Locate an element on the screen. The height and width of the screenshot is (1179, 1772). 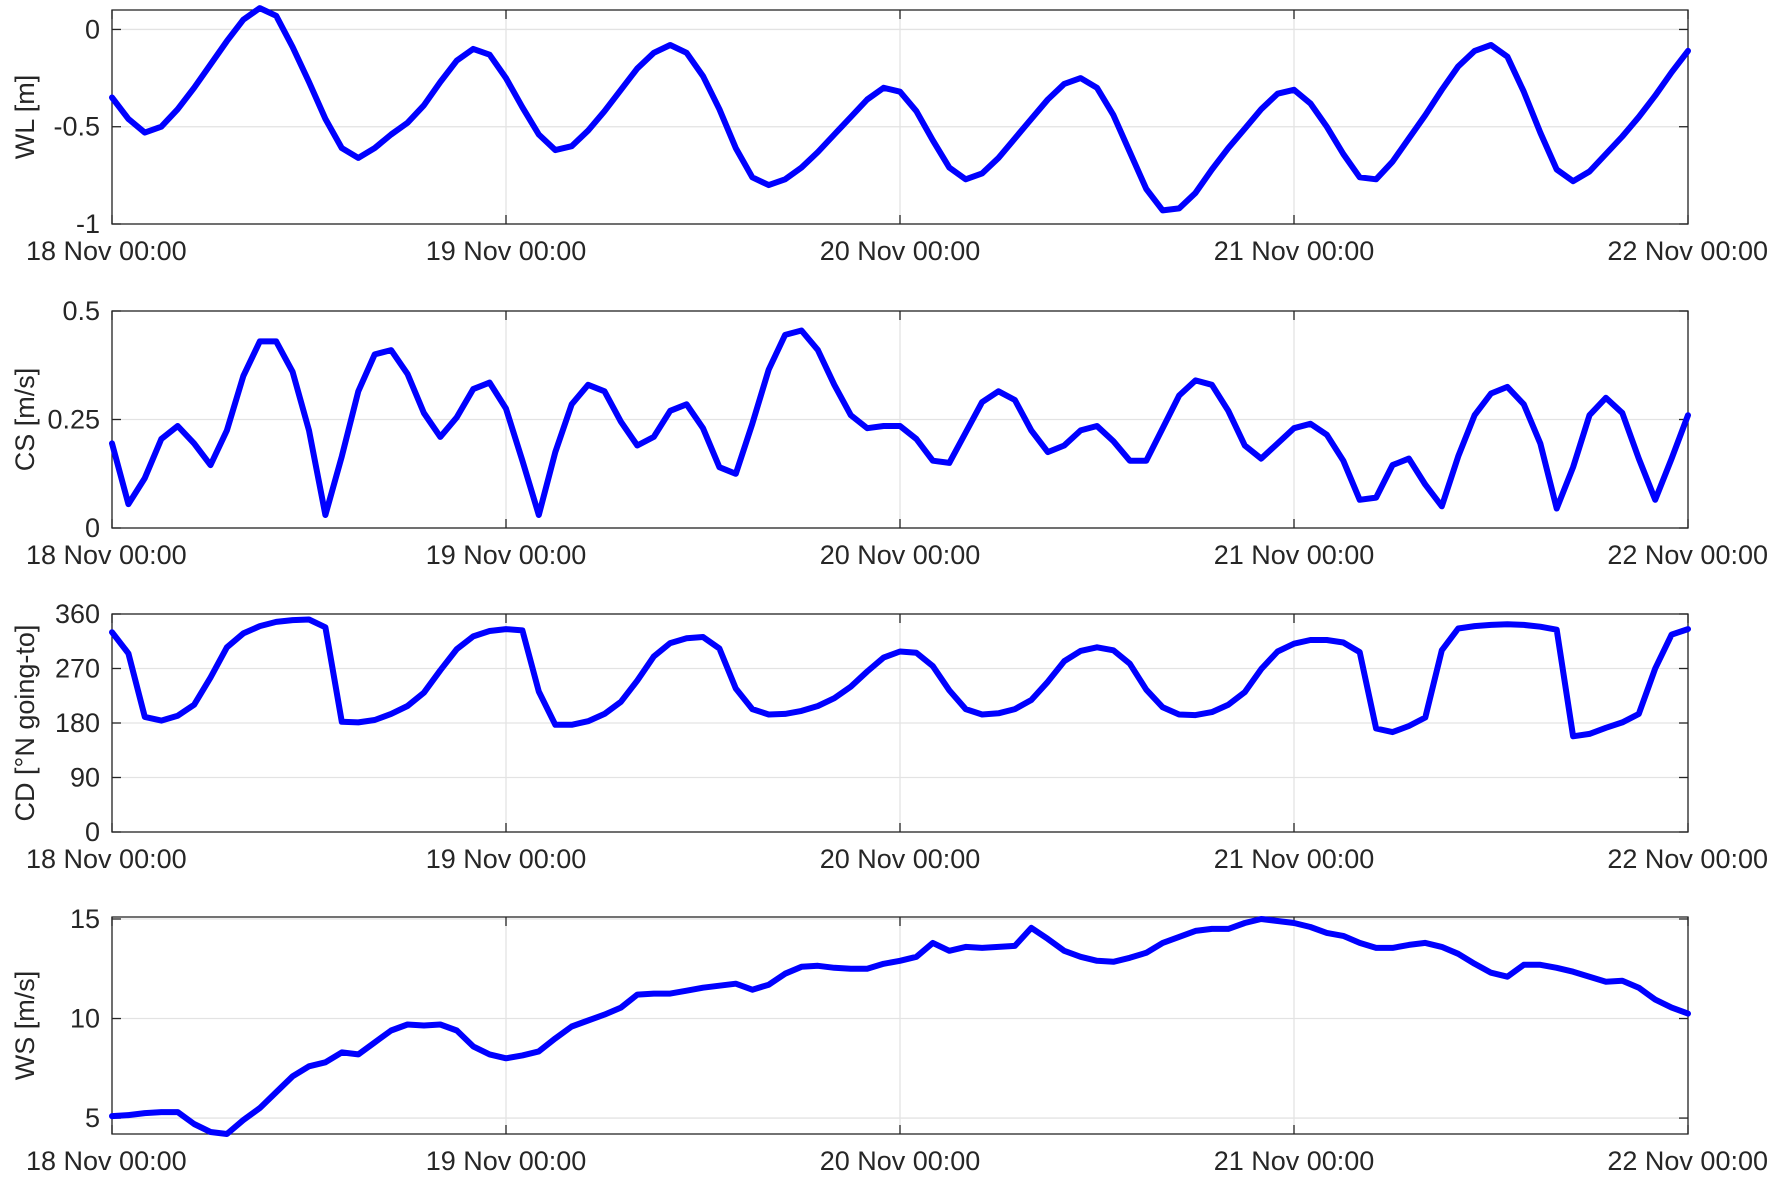
y-axis-label: CD [°N going-to] is located at coordinates (25, 723).